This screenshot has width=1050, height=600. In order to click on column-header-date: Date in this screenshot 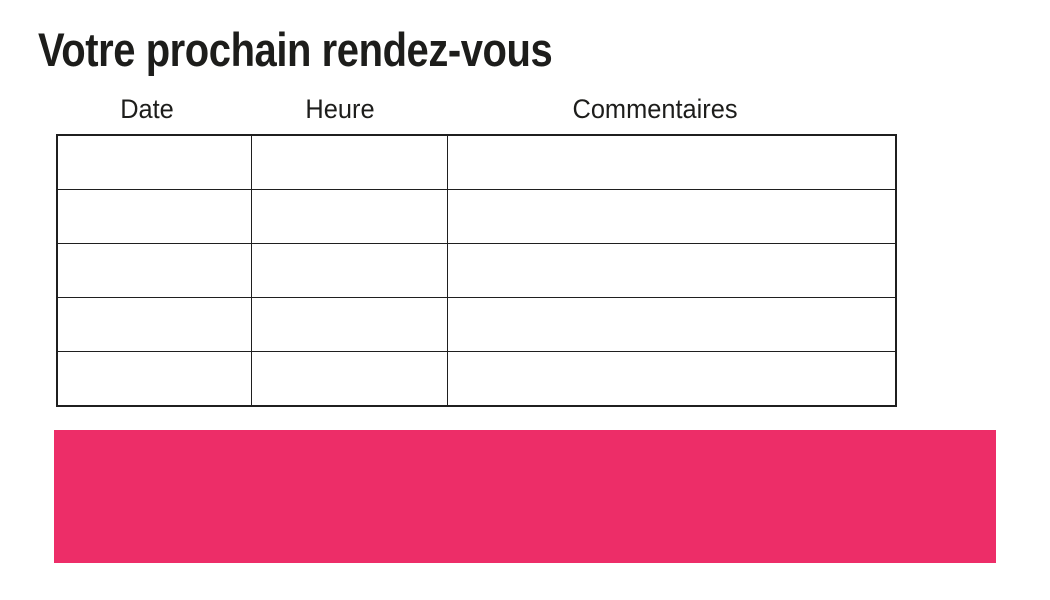, I will do `click(147, 109)`.